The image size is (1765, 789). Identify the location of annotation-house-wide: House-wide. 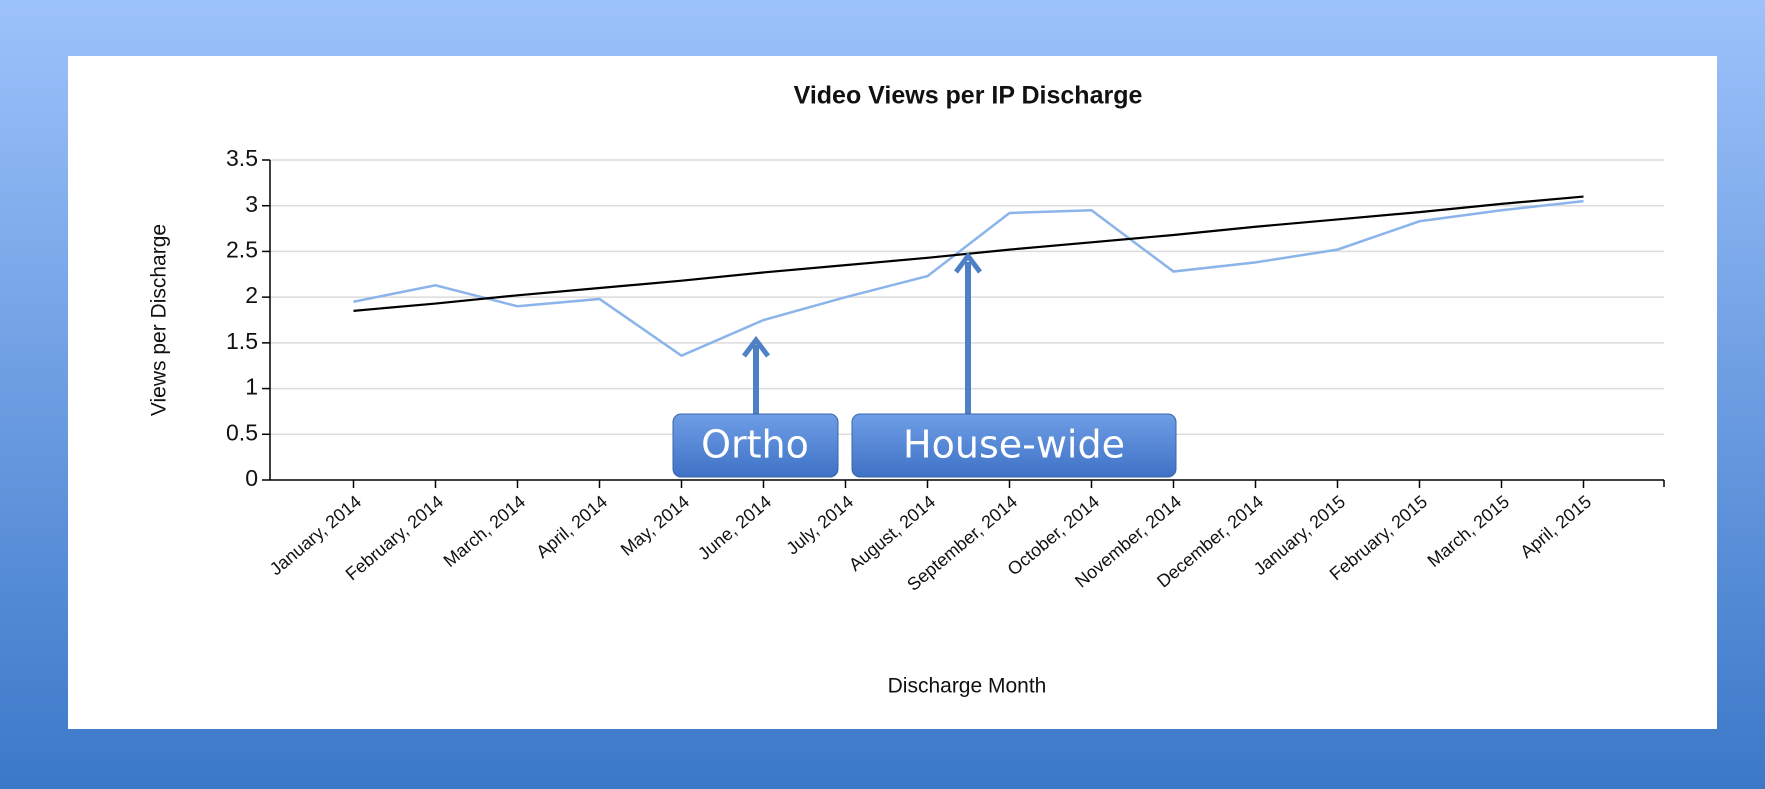
(1014, 364).